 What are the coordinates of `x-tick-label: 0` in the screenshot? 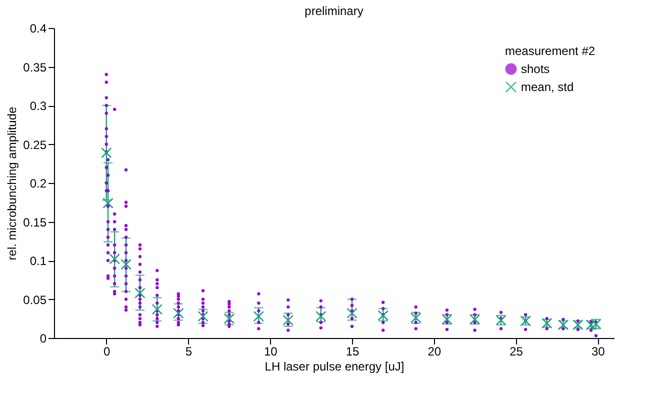 It's located at (107, 351).